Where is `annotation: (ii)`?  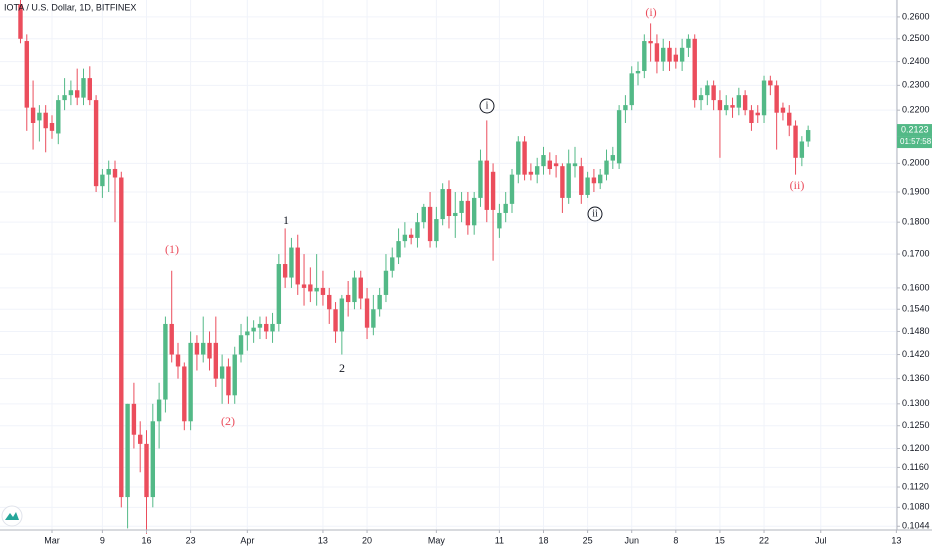 annotation: (ii) is located at coordinates (797, 185).